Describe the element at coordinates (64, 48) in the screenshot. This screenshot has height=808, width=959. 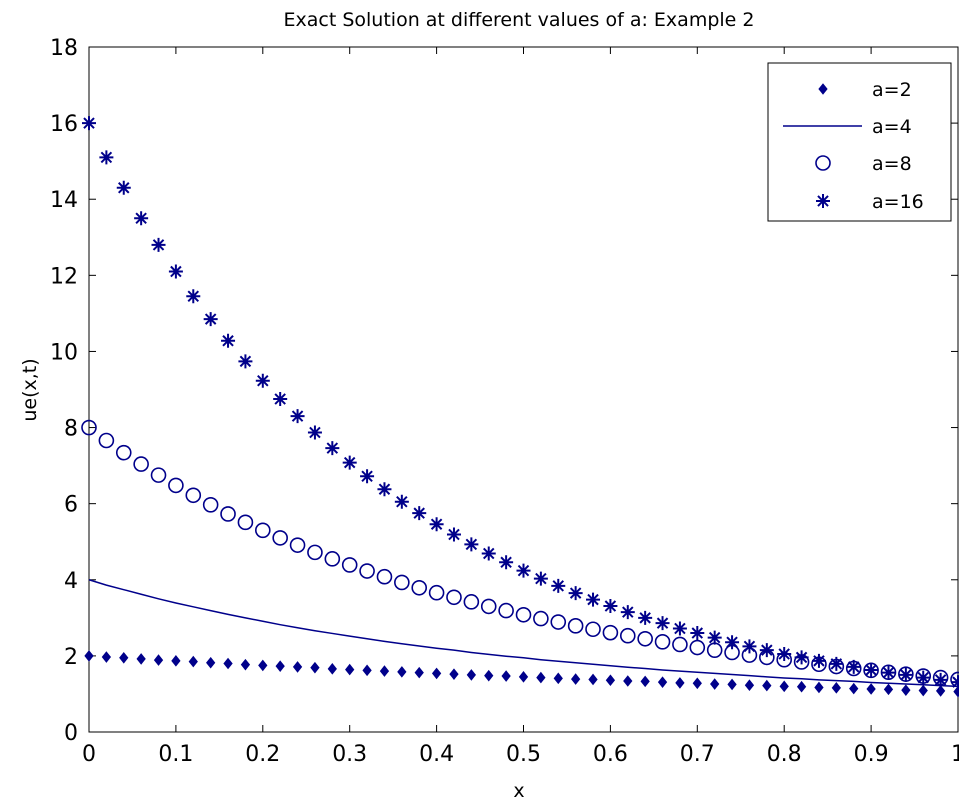
I see `y-tick-label: 18` at that location.